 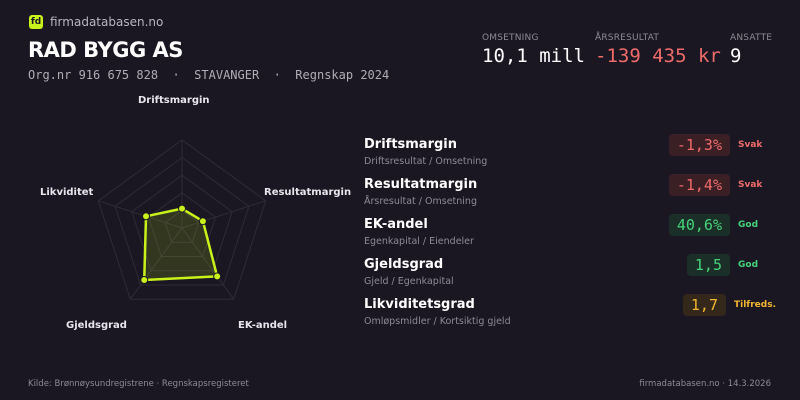 I want to click on logo-icon: fd, so click(x=36, y=22).